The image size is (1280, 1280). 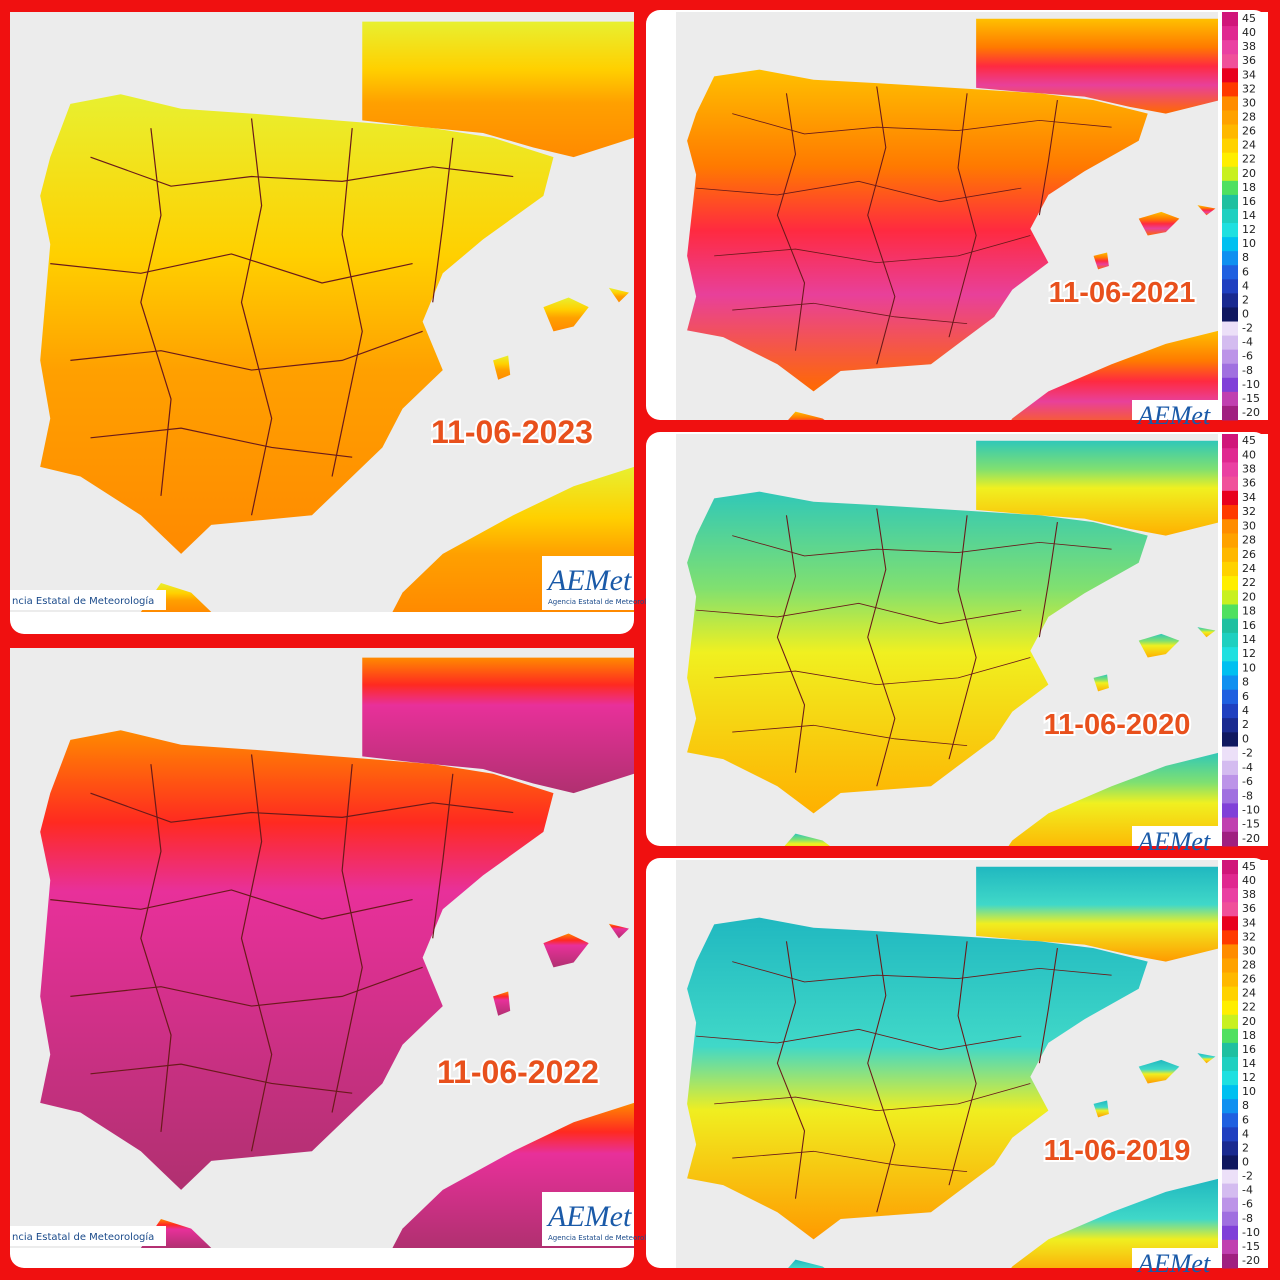 I want to click on legend-label: 0, so click(x=1245, y=738).